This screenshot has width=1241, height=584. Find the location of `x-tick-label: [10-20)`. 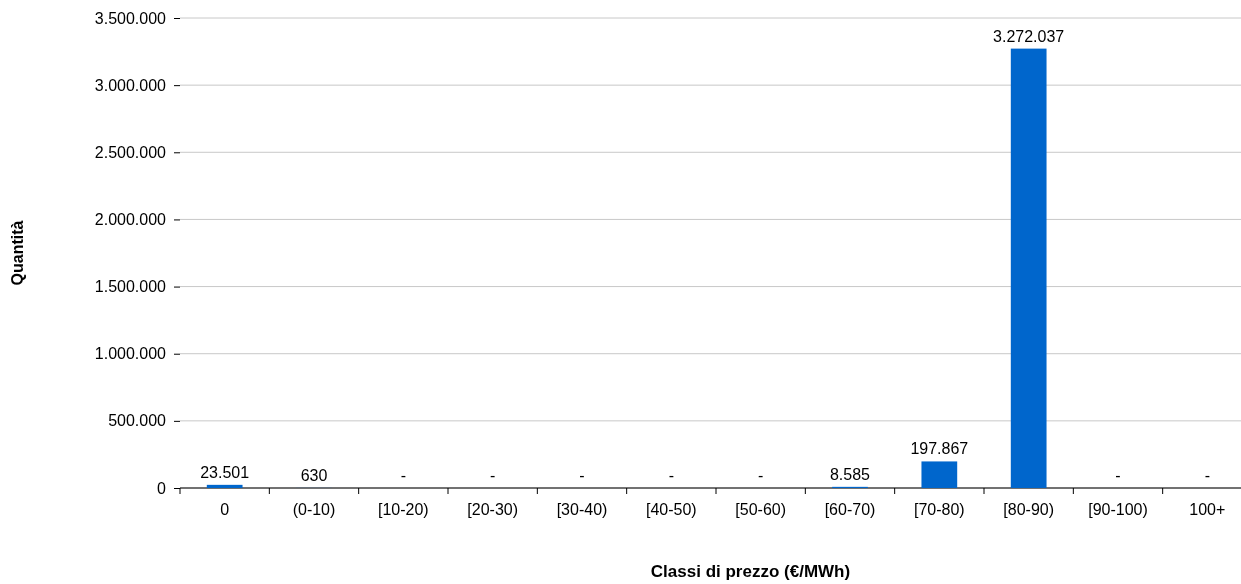

x-tick-label: [10-20) is located at coordinates (403, 510).